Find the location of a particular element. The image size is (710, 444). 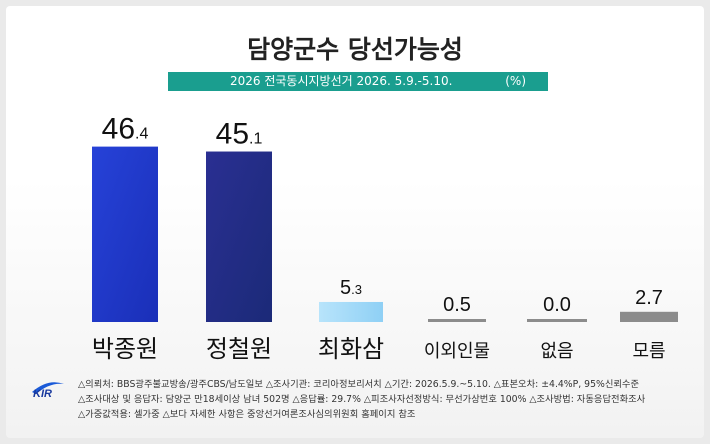

kir-logo: KIR is located at coordinates (48, 391).